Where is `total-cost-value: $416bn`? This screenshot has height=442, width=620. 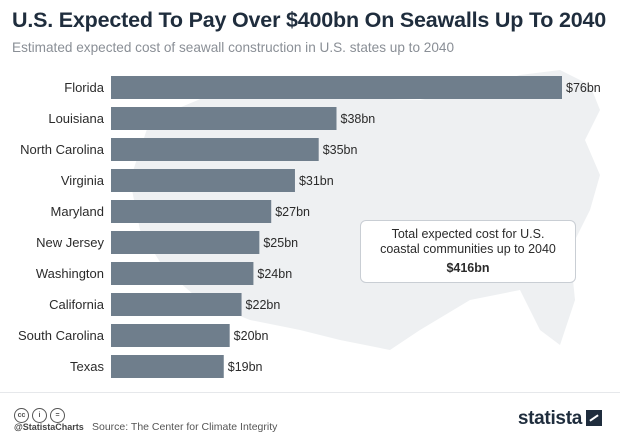
total-cost-value: $416bn is located at coordinates (468, 268).